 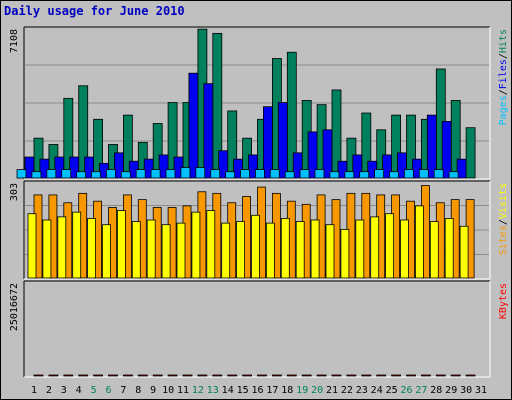 What do you see at coordinates (183, 390) in the screenshot?
I see `x-tick-label-day-11: 11` at bounding box center [183, 390].